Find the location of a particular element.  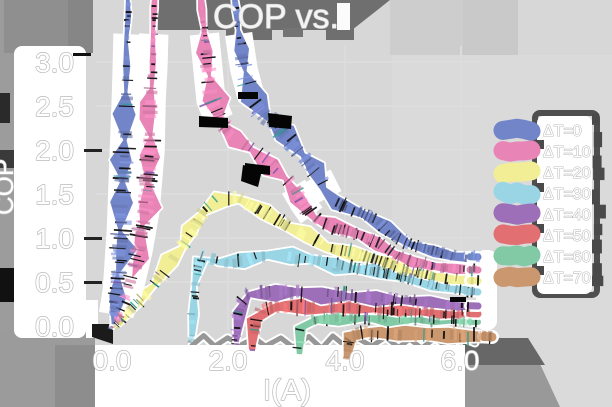

svg-text: 4.0 is located at coordinates (345, 360).